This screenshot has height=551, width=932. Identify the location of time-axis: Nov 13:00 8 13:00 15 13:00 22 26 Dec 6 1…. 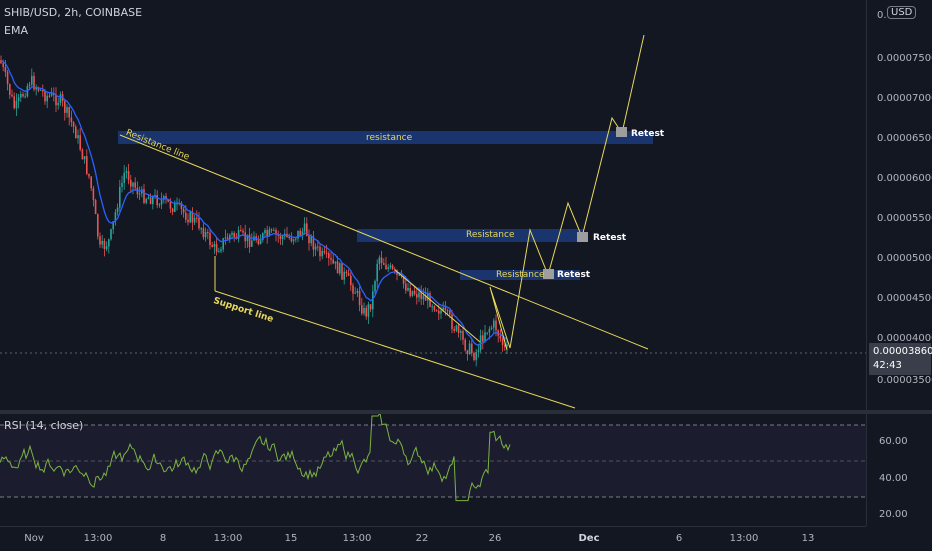
(433, 538).